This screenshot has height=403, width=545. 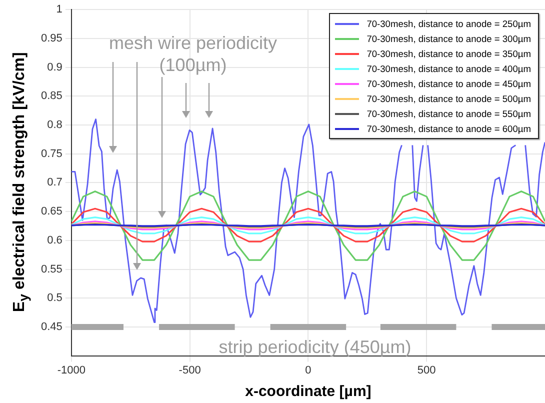 I want to click on y-tick-label: 1, so click(x=59, y=10).